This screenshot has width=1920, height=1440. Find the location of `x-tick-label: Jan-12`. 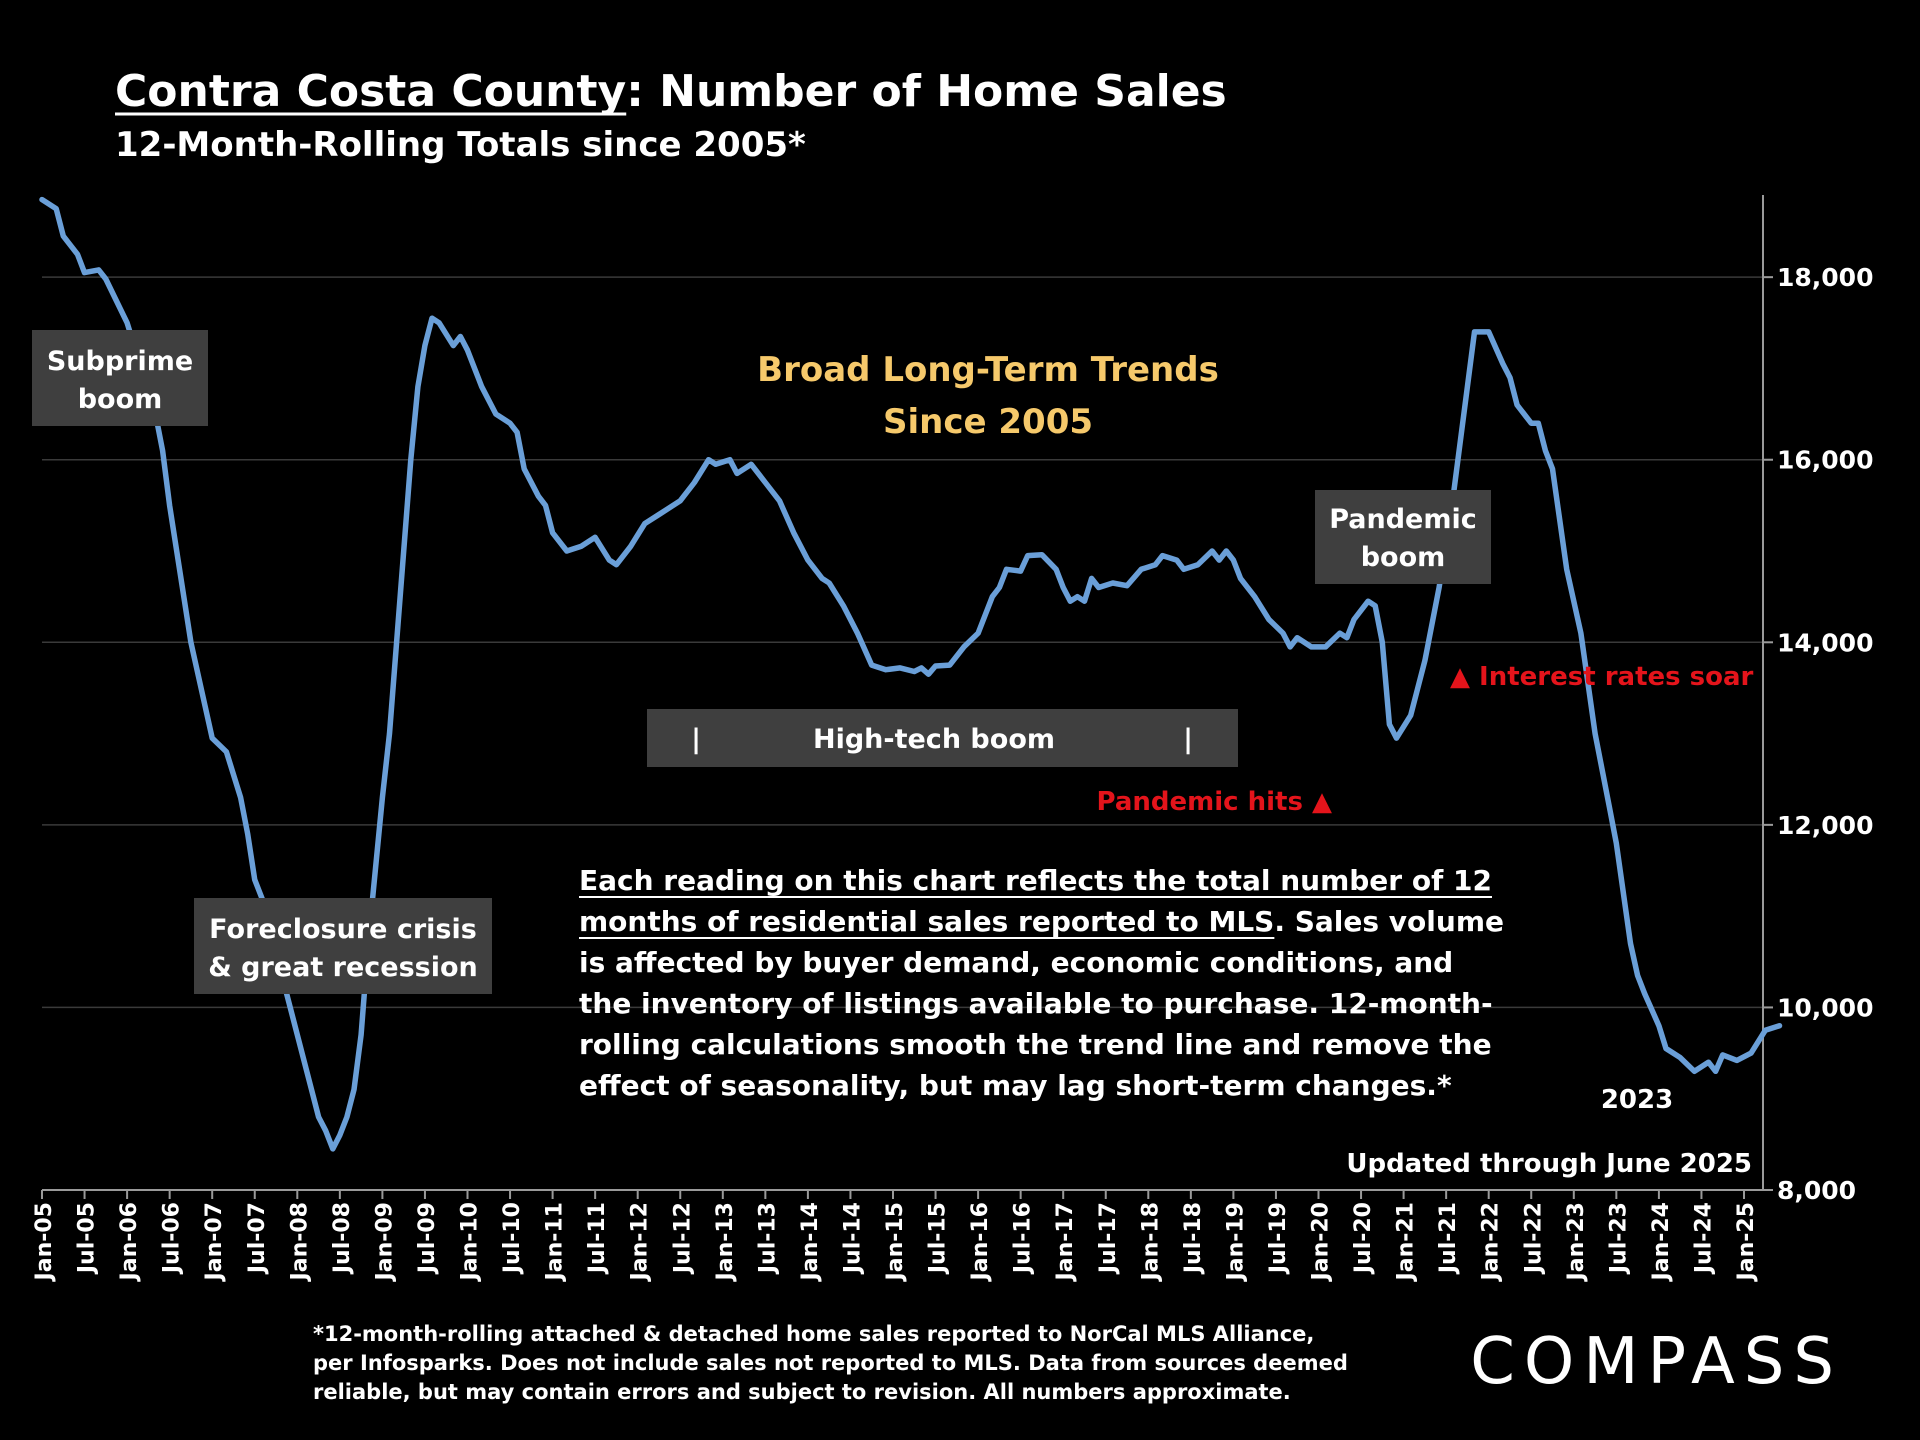

x-tick-label: Jan-12 is located at coordinates (640, 1242).